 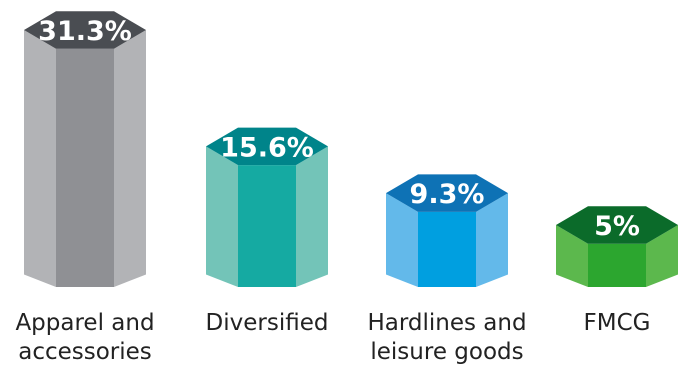 I want to click on category-label: accessories, so click(x=85, y=352).